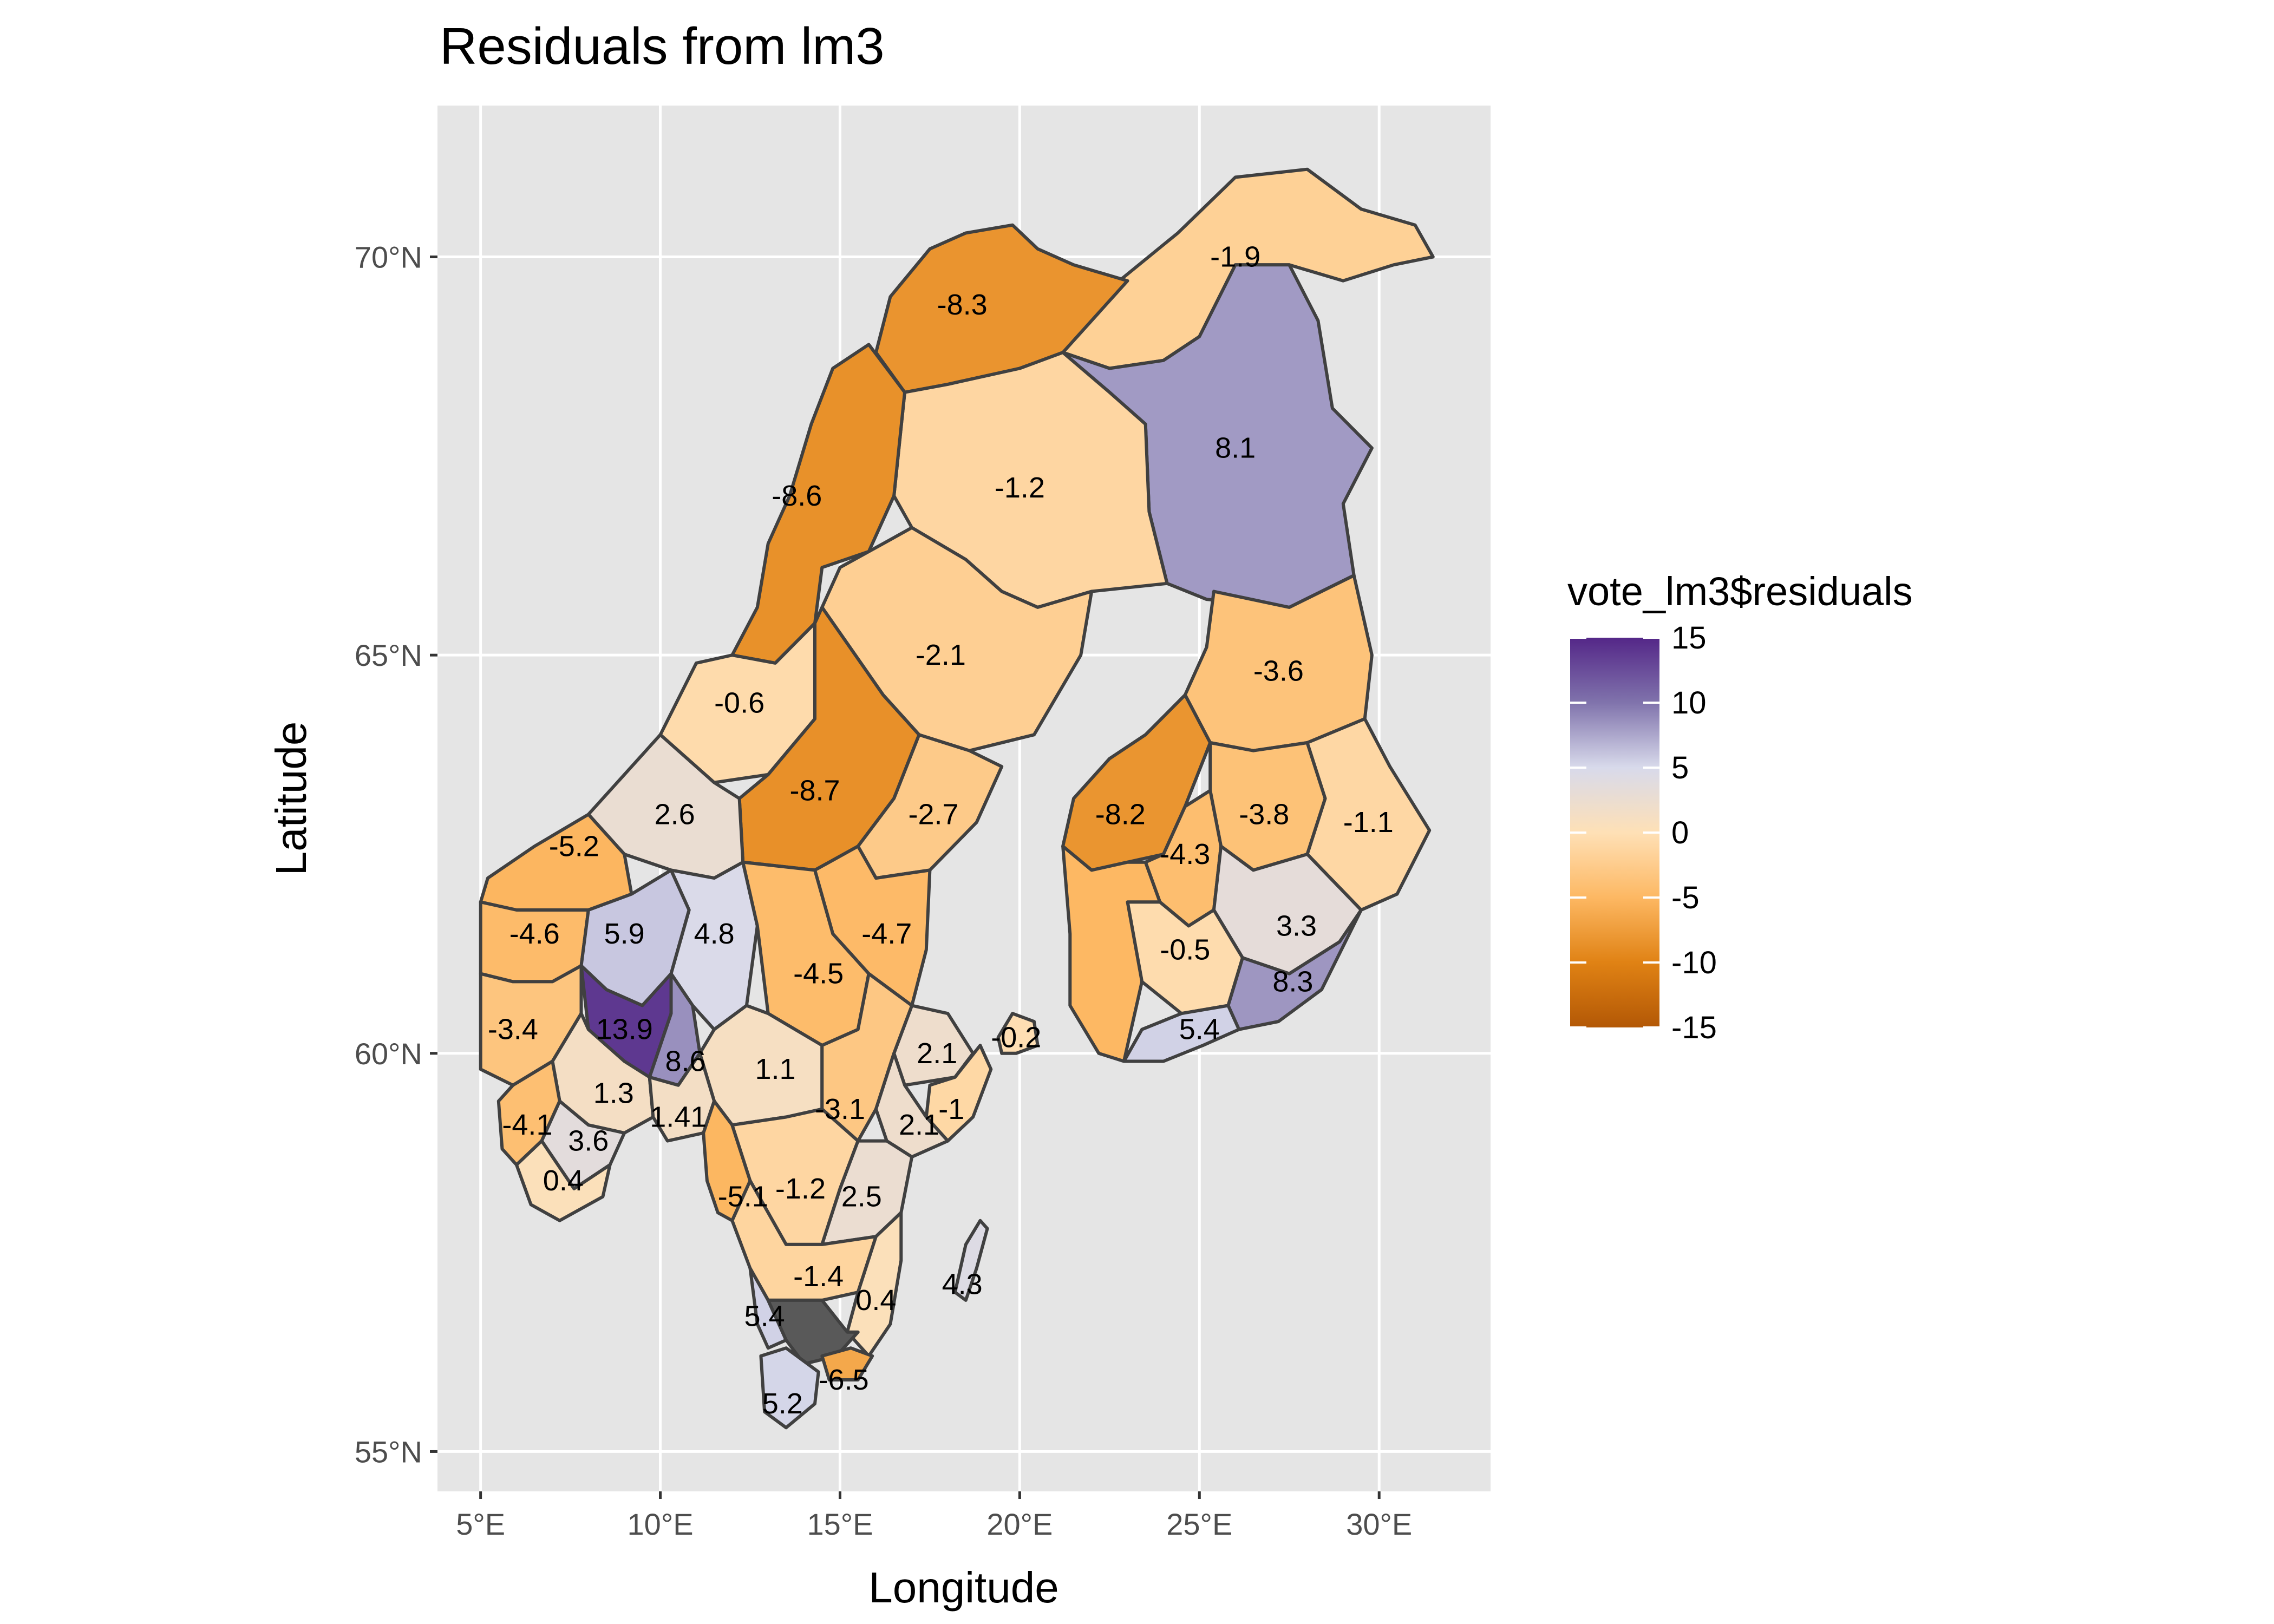 This screenshot has width=2274, height=1624. Describe the element at coordinates (963, 305) in the screenshot. I see `region-value-label: -8.3` at that location.